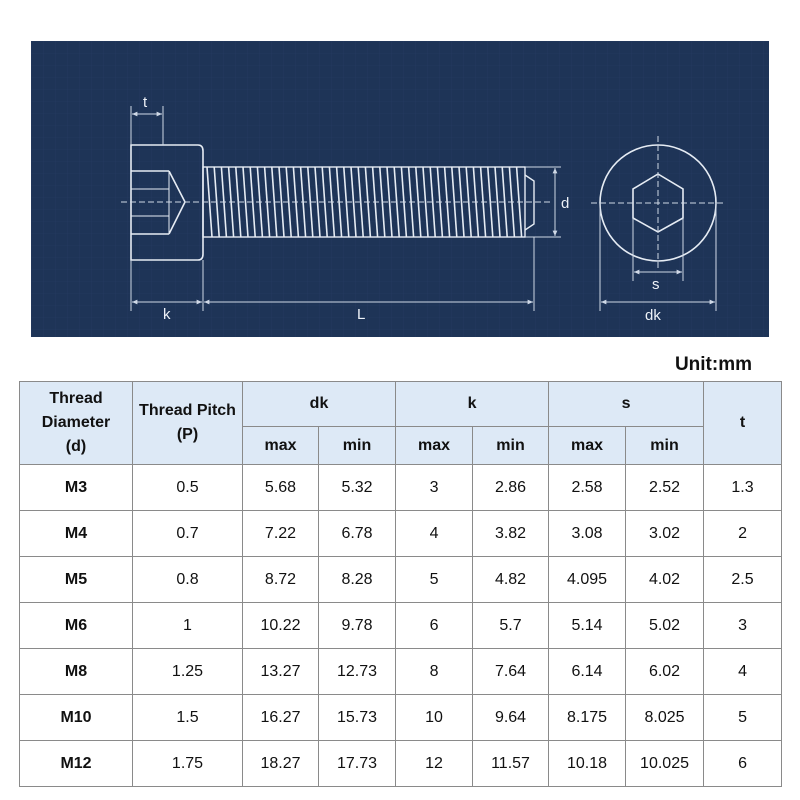 This screenshot has height=800, width=800. Describe the element at coordinates (665, 717) in the screenshot. I see `cell-s-min: 8.025` at that location.